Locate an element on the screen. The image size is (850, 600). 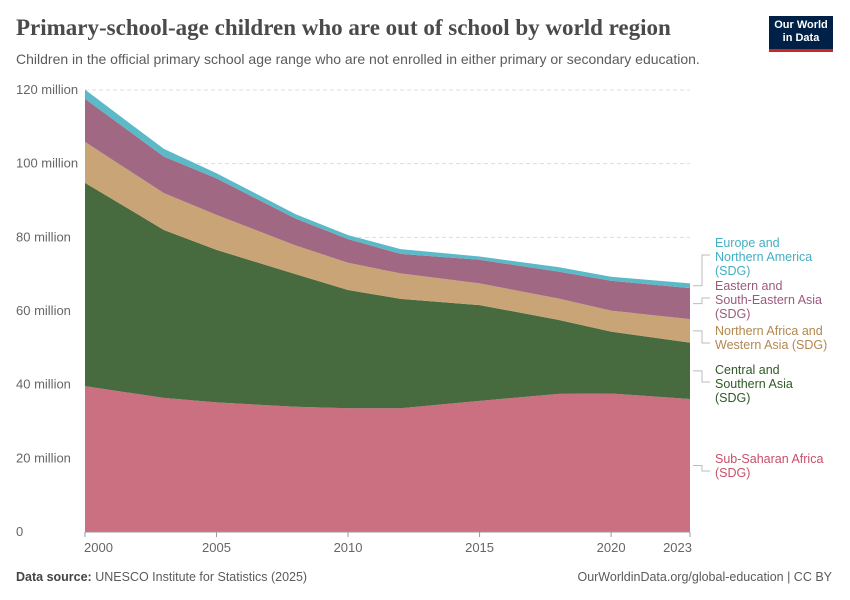
y-tick-label: 120 million is located at coordinates (47, 89).